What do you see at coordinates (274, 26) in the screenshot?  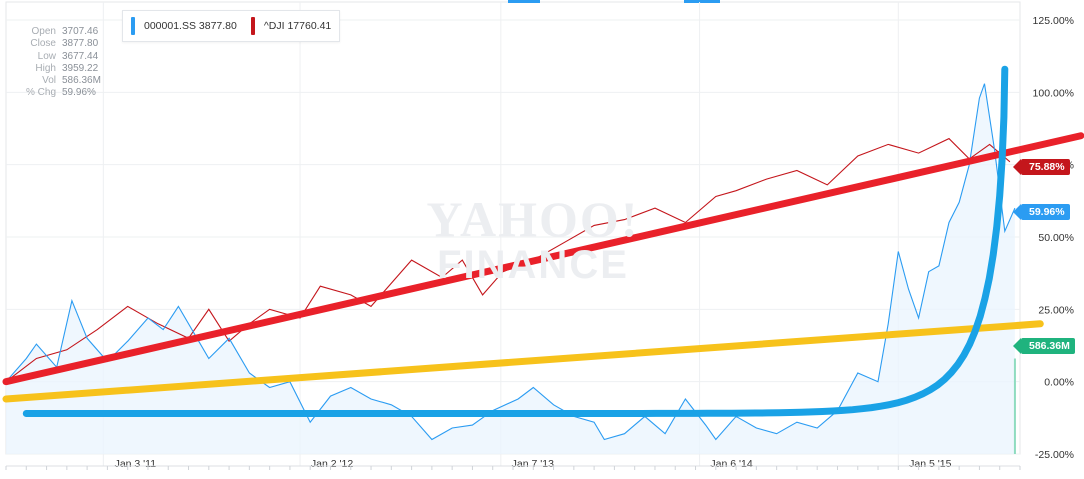 I see `legend-label-dji: ^DJI` at bounding box center [274, 26].